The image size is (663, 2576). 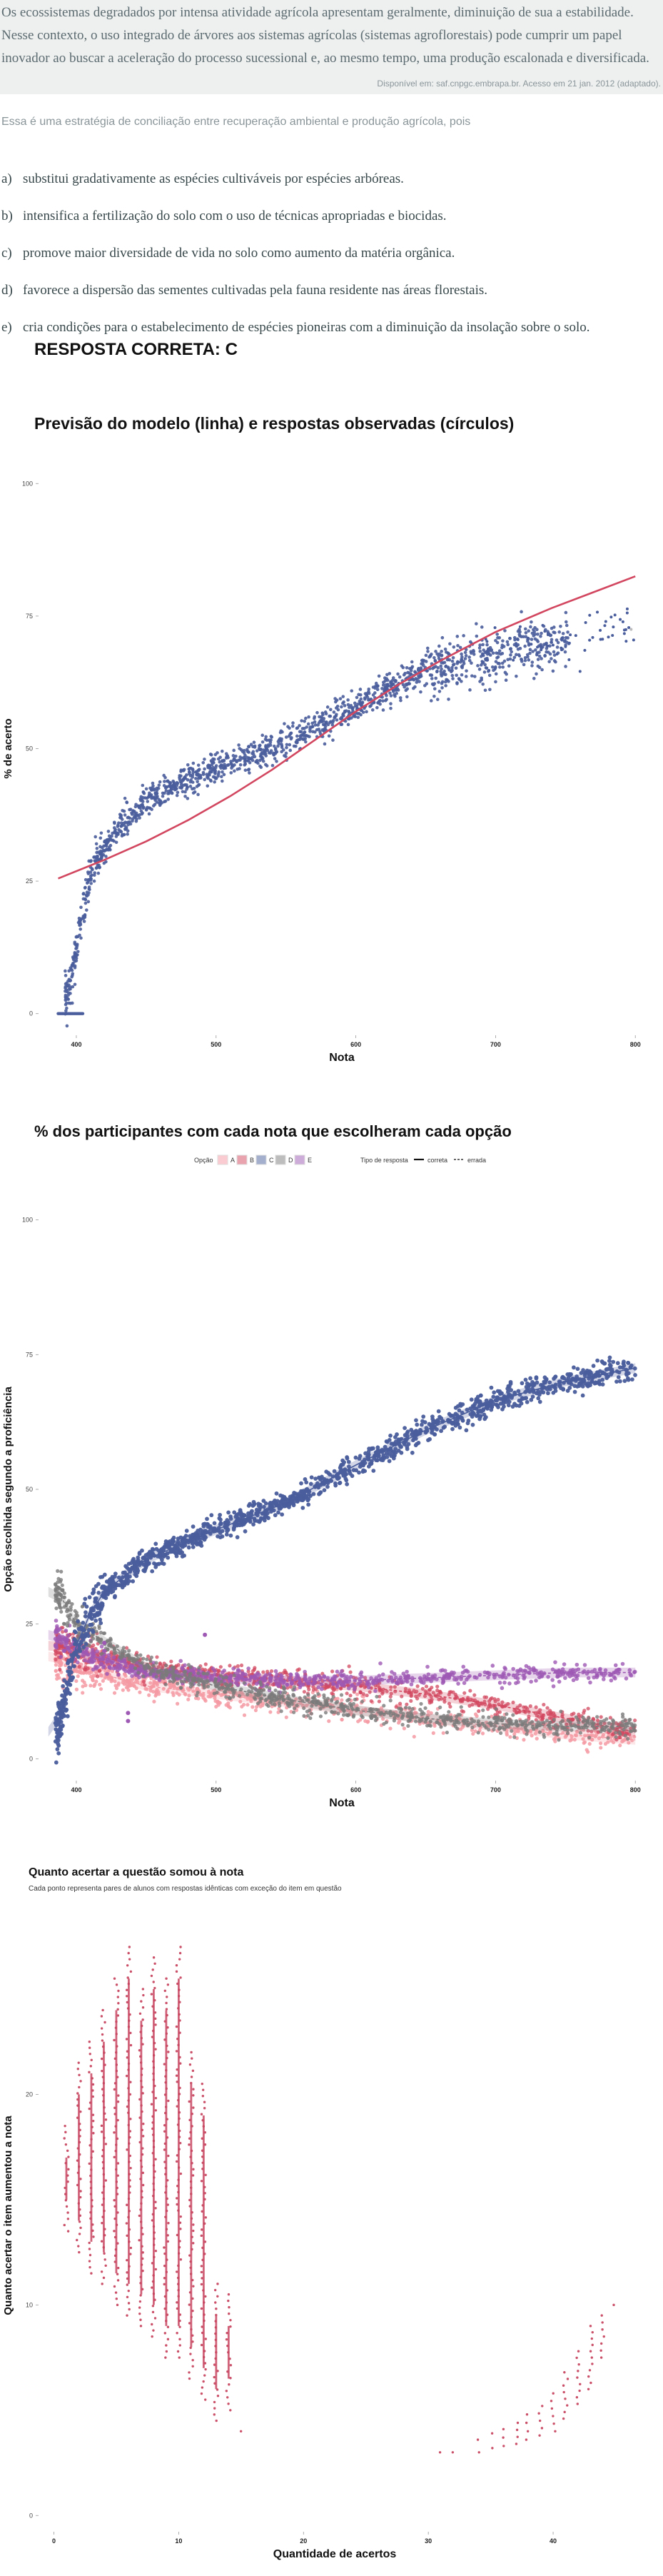 What do you see at coordinates (347, 727) in the screenshot?
I see `chart1-model-line` at bounding box center [347, 727].